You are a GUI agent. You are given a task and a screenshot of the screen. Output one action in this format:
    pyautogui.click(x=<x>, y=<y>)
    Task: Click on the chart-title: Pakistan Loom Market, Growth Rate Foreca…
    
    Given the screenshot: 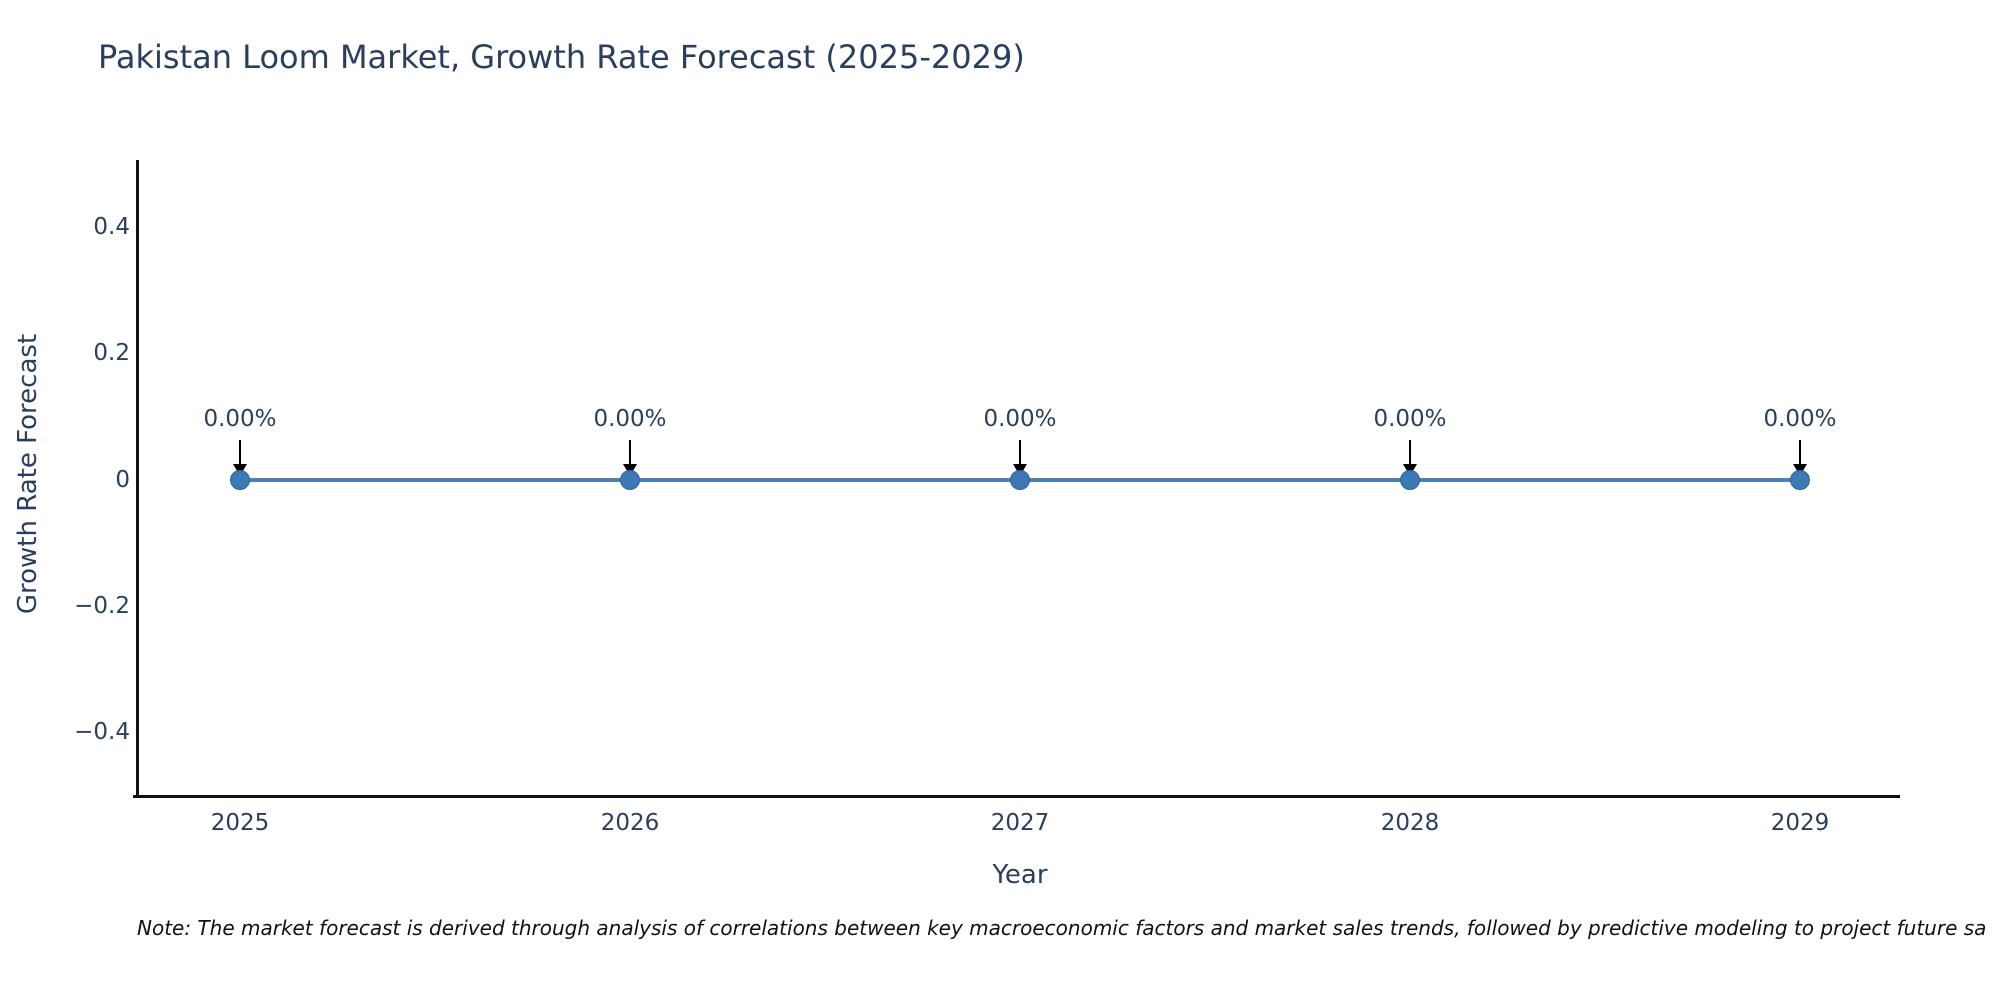 What is the action you would take?
    pyautogui.click(x=561, y=57)
    